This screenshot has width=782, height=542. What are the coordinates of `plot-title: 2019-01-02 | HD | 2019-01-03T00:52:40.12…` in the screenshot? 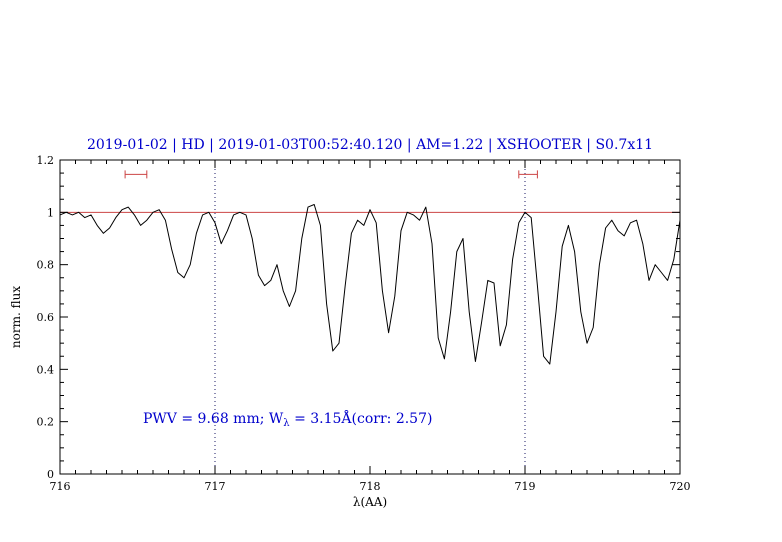 It's located at (370, 145).